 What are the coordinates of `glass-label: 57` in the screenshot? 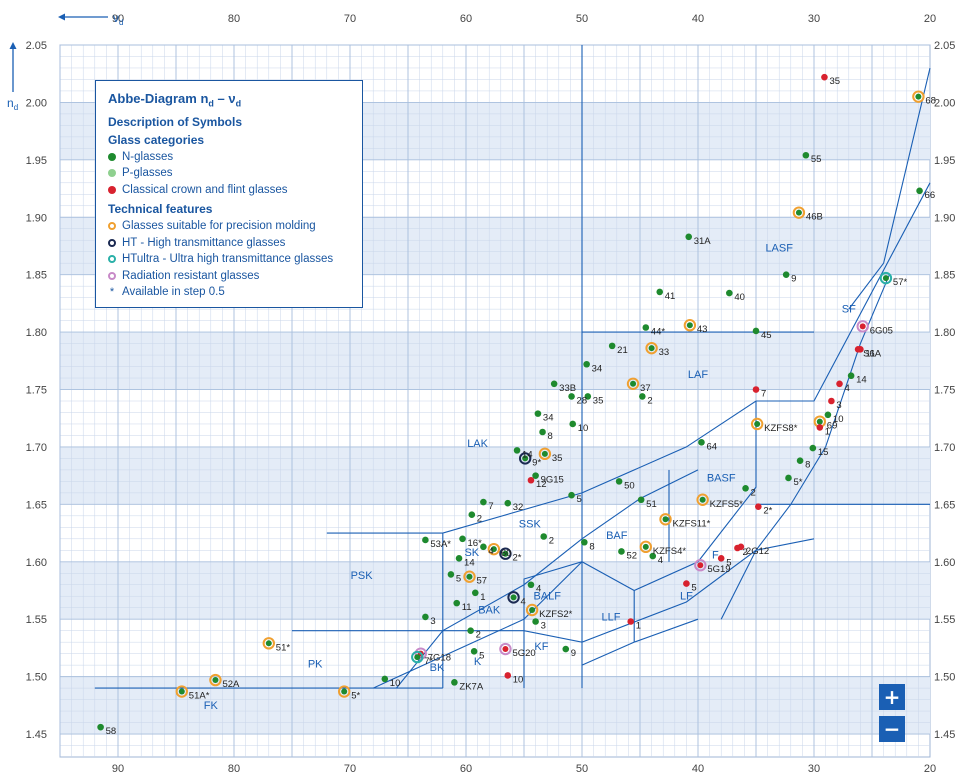 It's located at (481, 581).